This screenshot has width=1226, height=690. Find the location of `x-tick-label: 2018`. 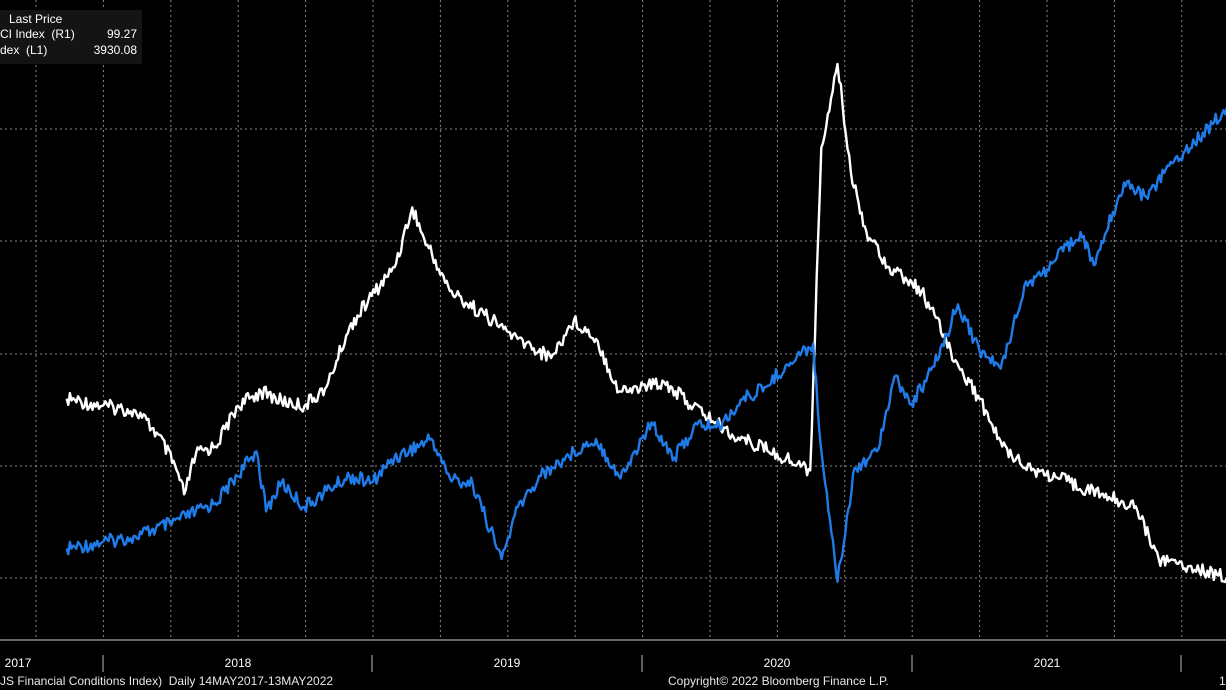

x-tick-label: 2018 is located at coordinates (238, 663).